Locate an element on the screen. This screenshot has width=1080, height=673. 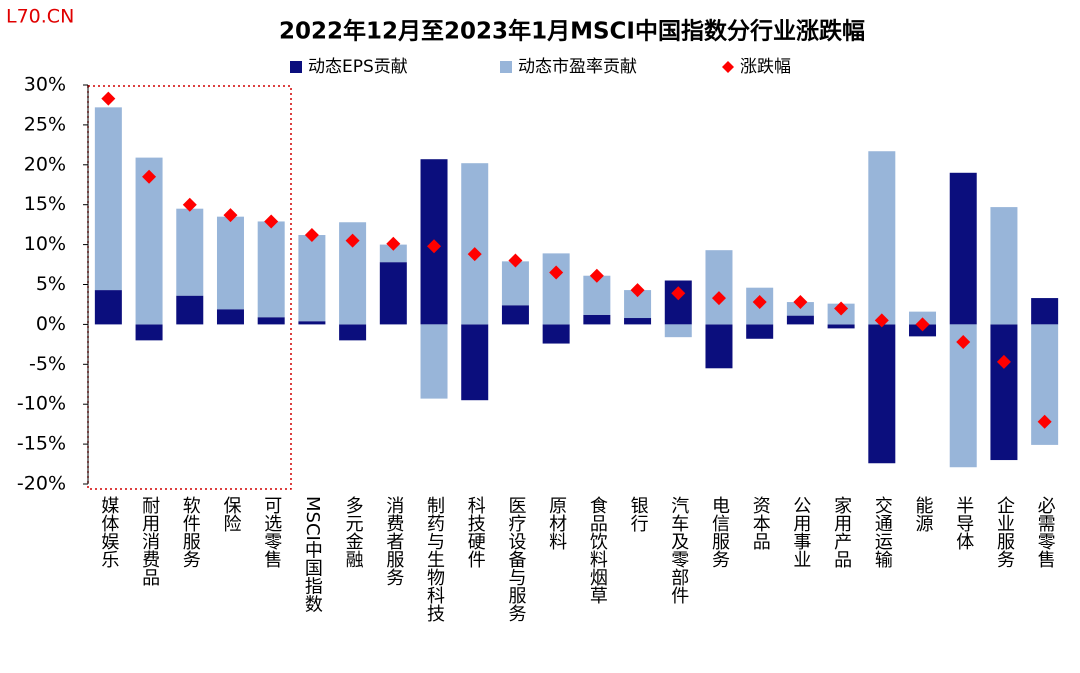
x-tick-label: 半导体 is located at coordinates (963, 523).